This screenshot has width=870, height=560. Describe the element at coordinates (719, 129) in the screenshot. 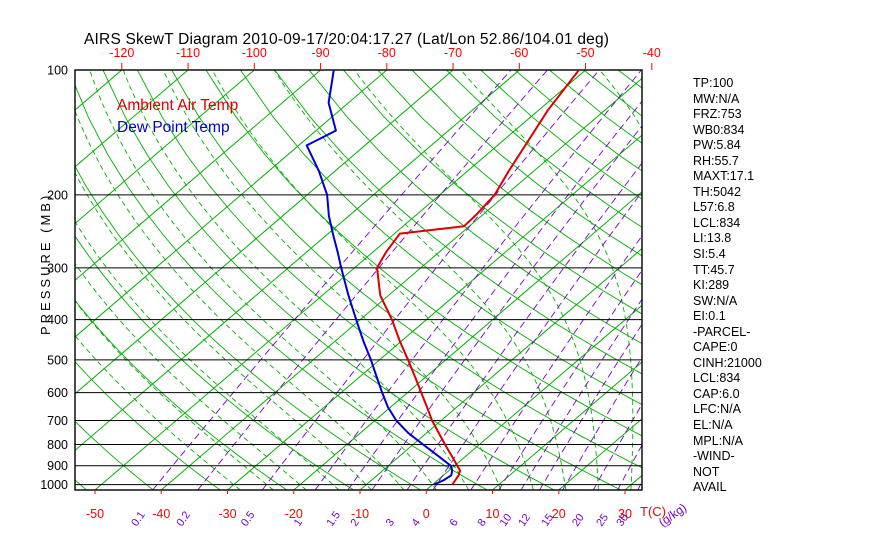

I see `stats-line: WB0:834` at that location.